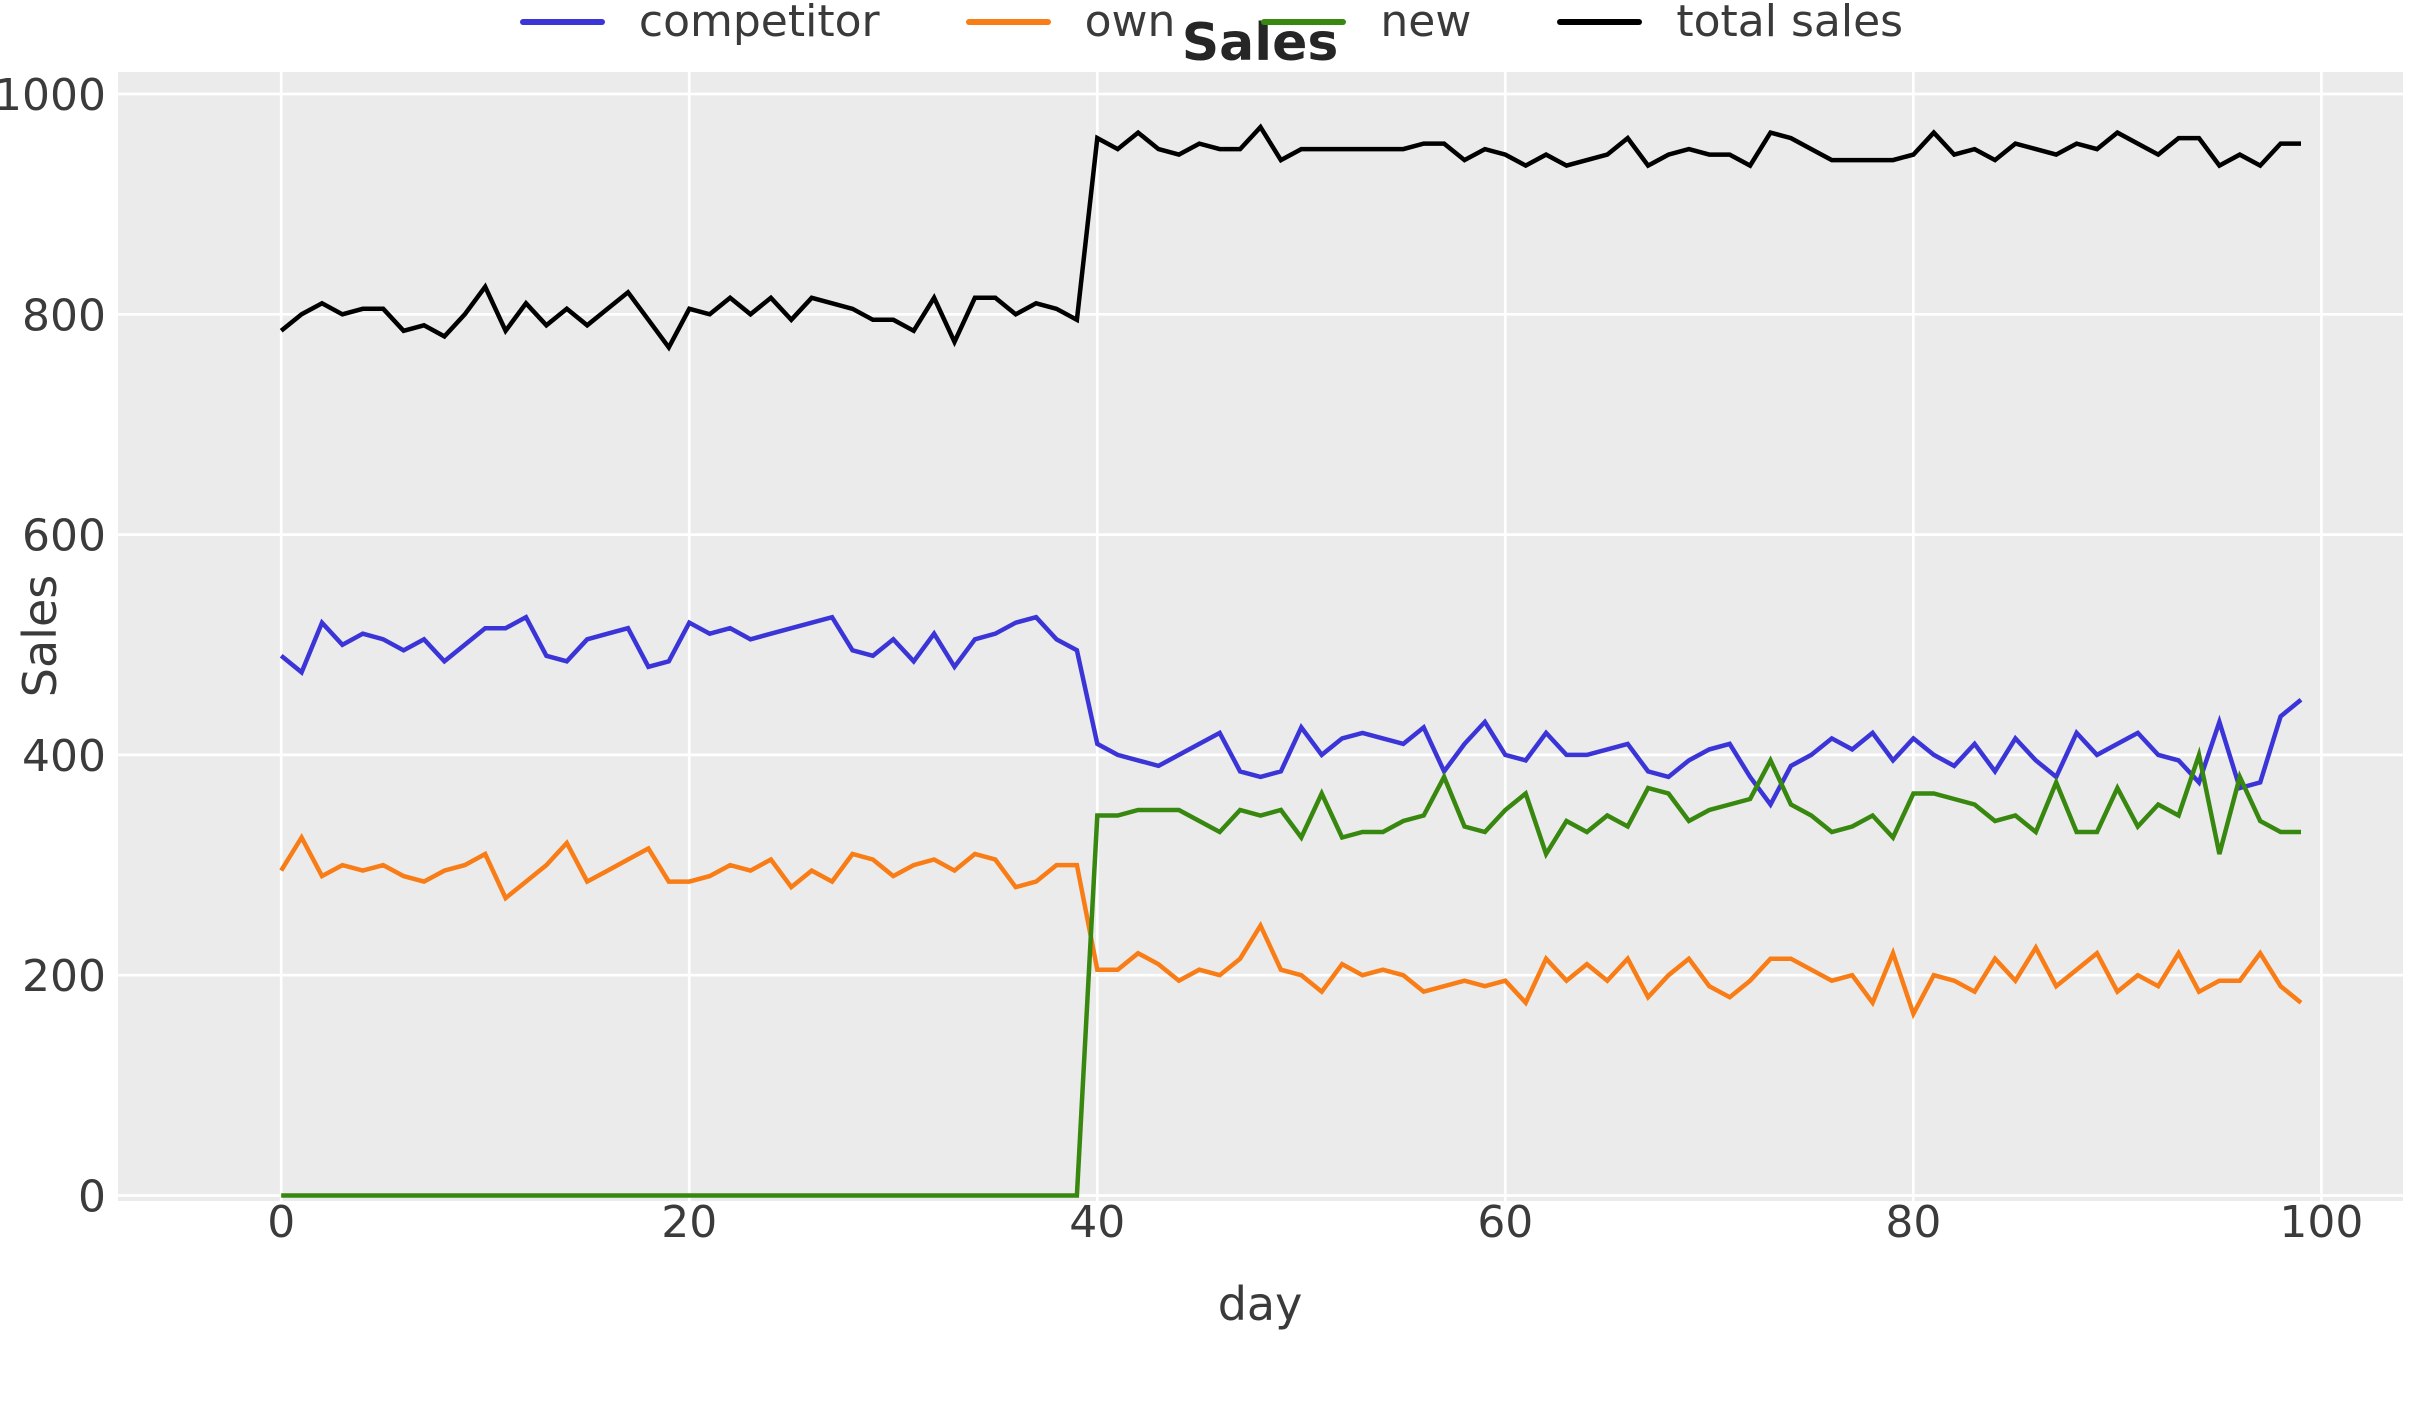  I want to click on y-axis-tick-labels: 0 200 400 600 800 1000, so click(53, 646).